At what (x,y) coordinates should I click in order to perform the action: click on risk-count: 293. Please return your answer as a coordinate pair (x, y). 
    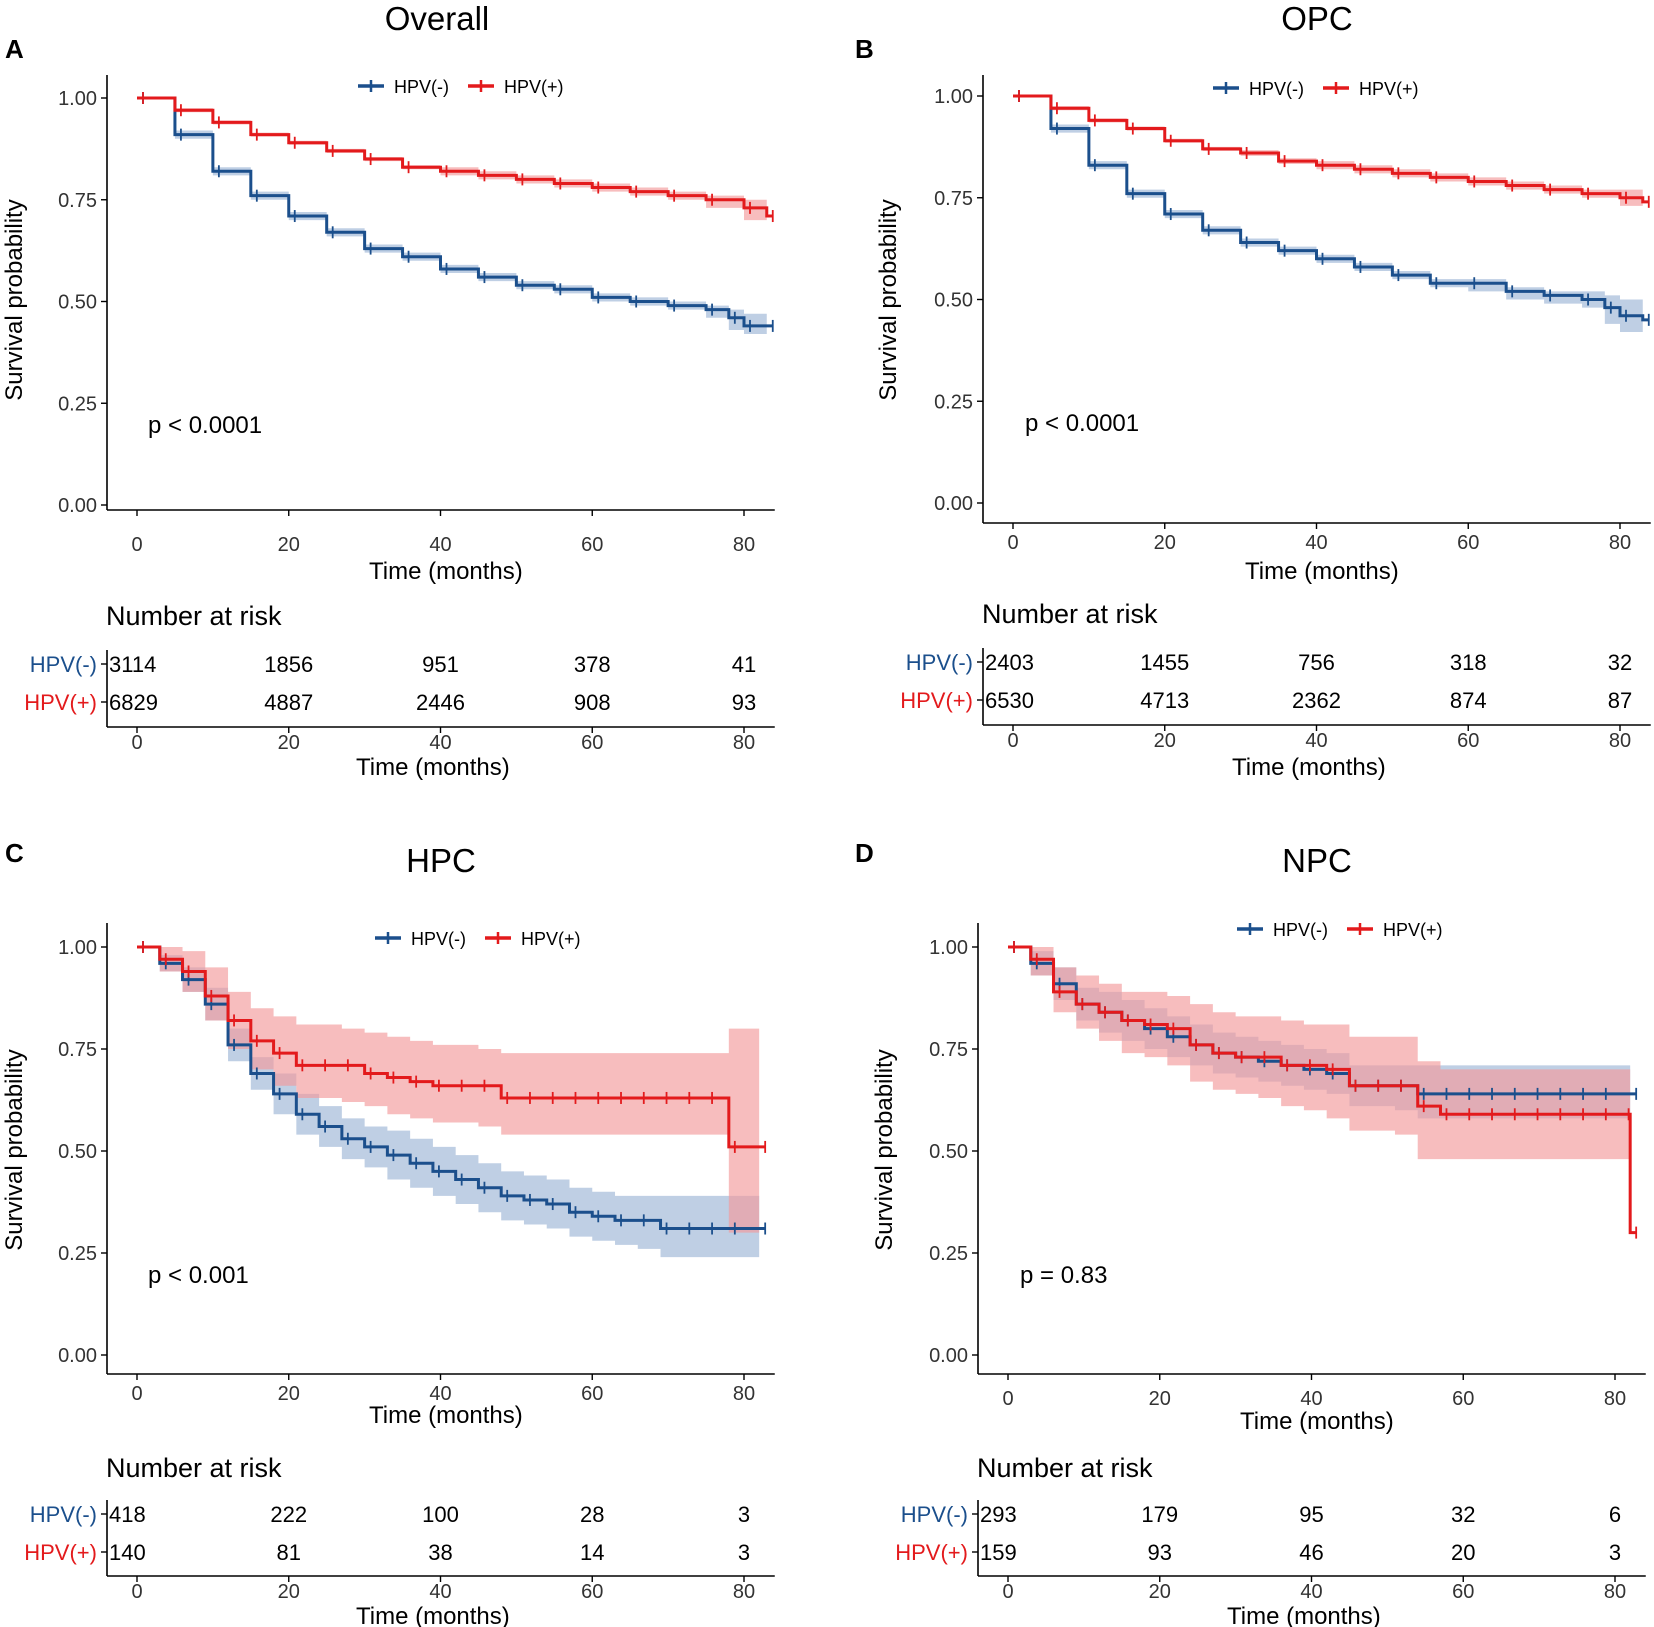
    Looking at the image, I should click on (998, 1514).